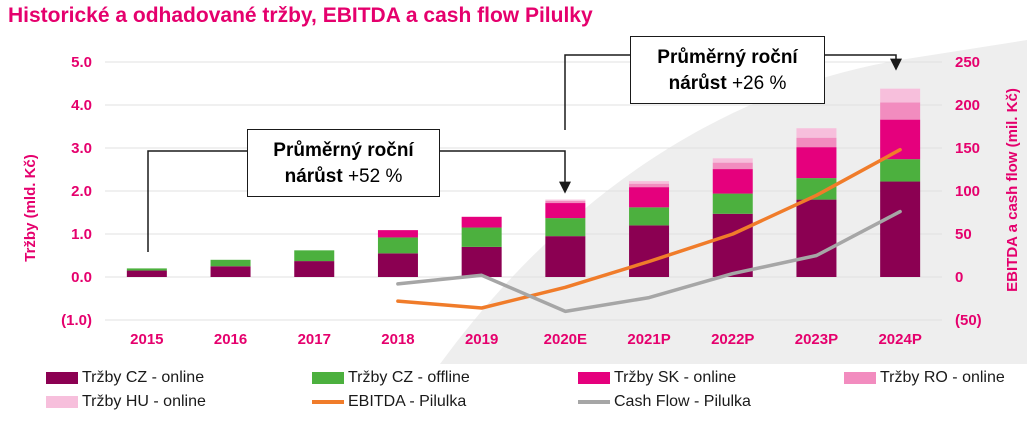 This screenshot has width=1027, height=423. What do you see at coordinates (756, 83) in the screenshot?
I see `callout-2-line2-rest: +26 %` at bounding box center [756, 83].